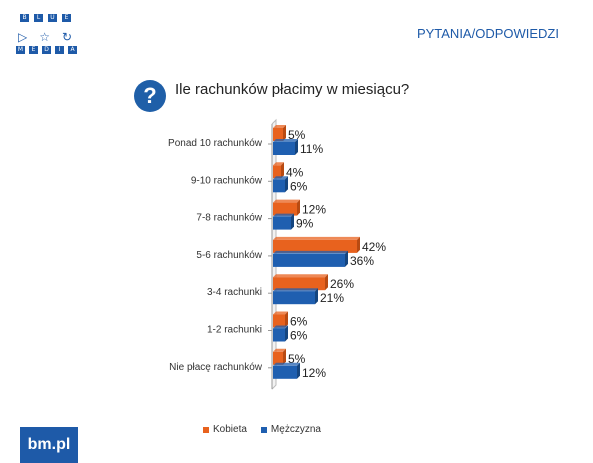  I want to click on category-label: 3-4 rachunki, so click(234, 292).